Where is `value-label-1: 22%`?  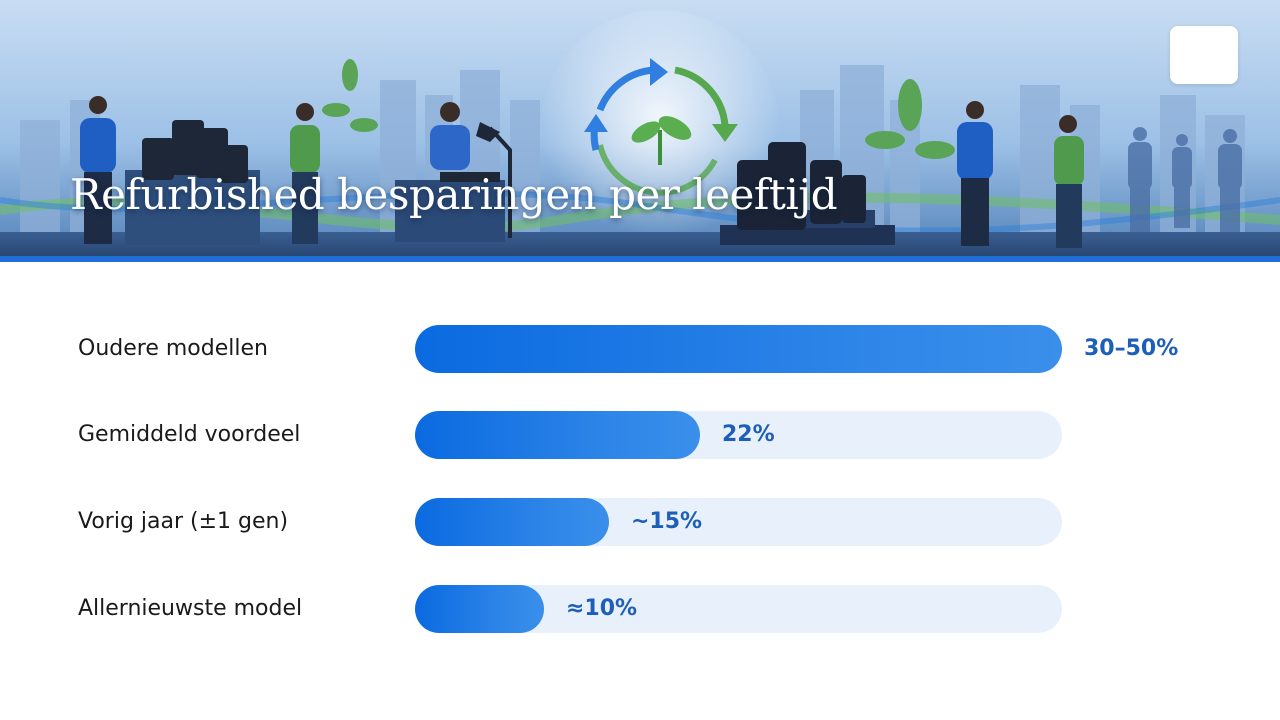 value-label-1: 22% is located at coordinates (748, 434).